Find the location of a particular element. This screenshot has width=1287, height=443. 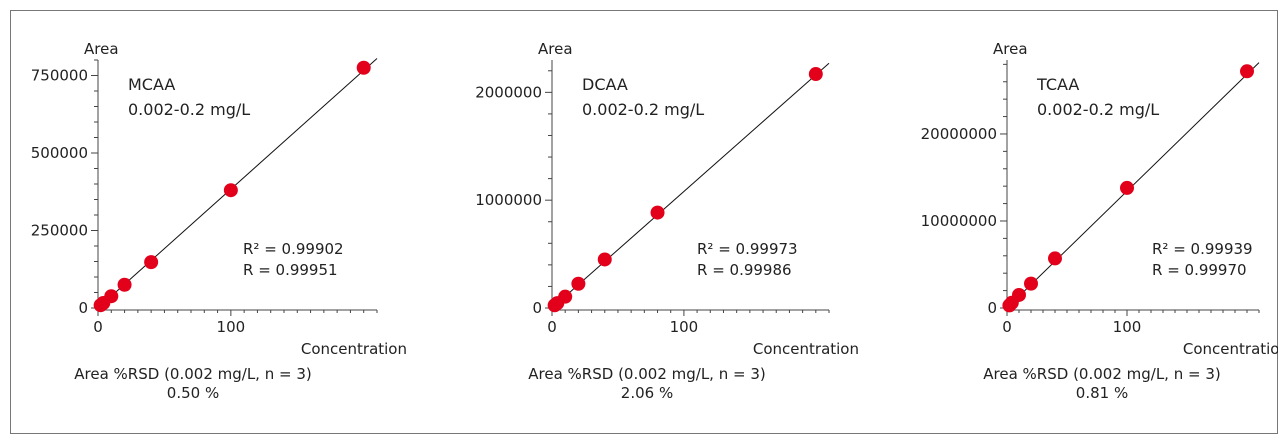

r-squared-label: R² = 0.99939 is located at coordinates (1202, 249).